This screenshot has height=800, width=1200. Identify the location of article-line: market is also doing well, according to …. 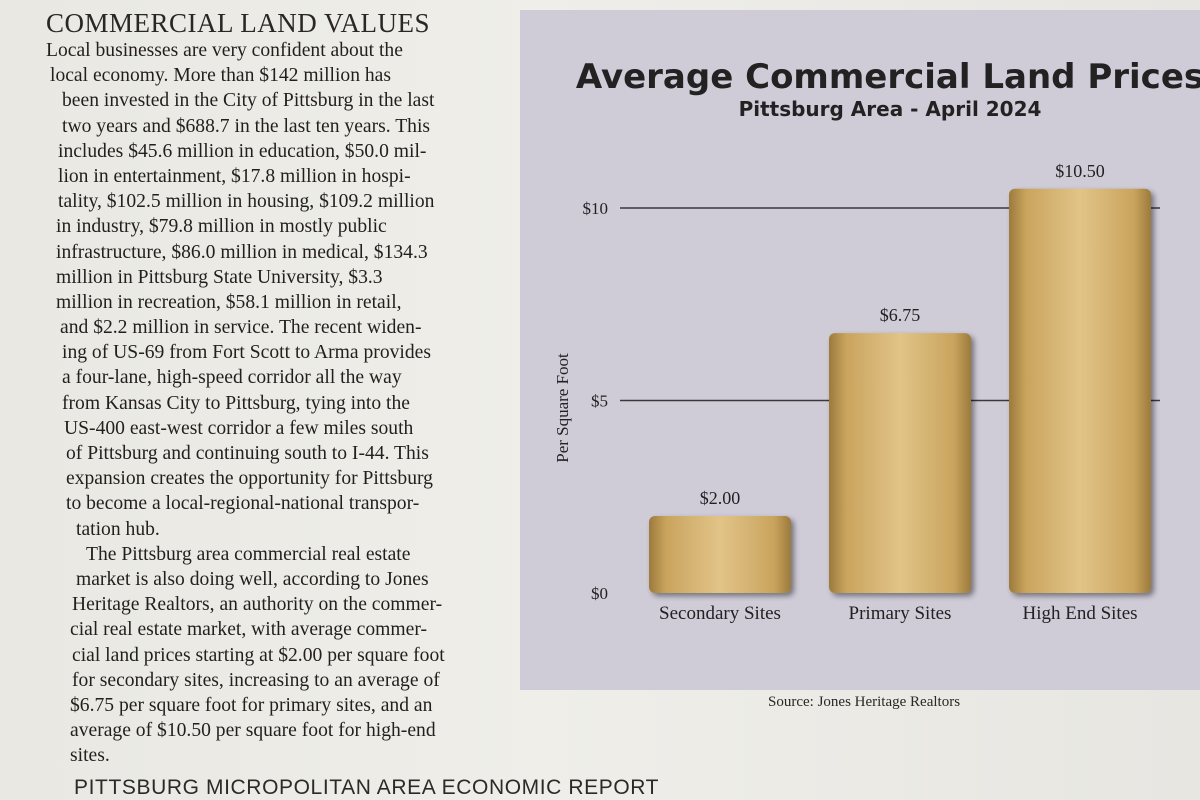
(252, 579).